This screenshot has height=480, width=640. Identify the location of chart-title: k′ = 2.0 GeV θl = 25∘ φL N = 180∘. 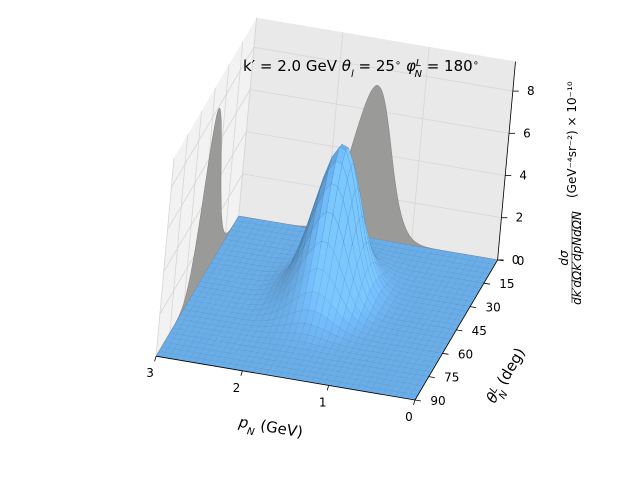
(361, 68).